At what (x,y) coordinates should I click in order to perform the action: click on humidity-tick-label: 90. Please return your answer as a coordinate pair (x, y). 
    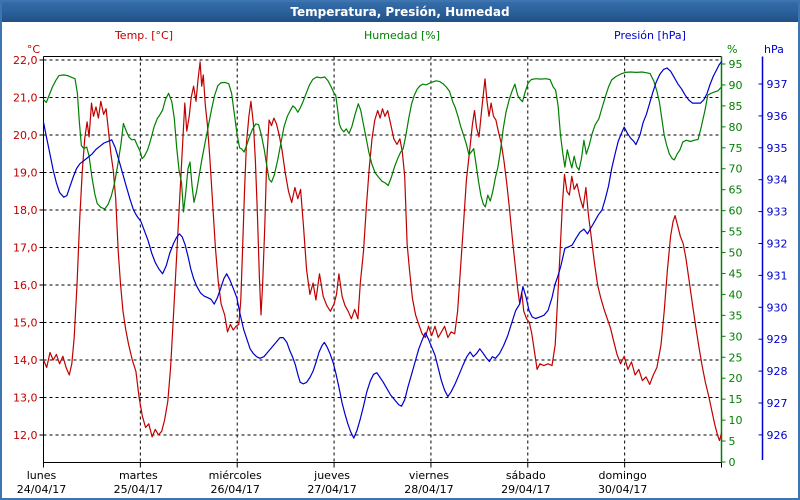
    Looking at the image, I should click on (736, 85).